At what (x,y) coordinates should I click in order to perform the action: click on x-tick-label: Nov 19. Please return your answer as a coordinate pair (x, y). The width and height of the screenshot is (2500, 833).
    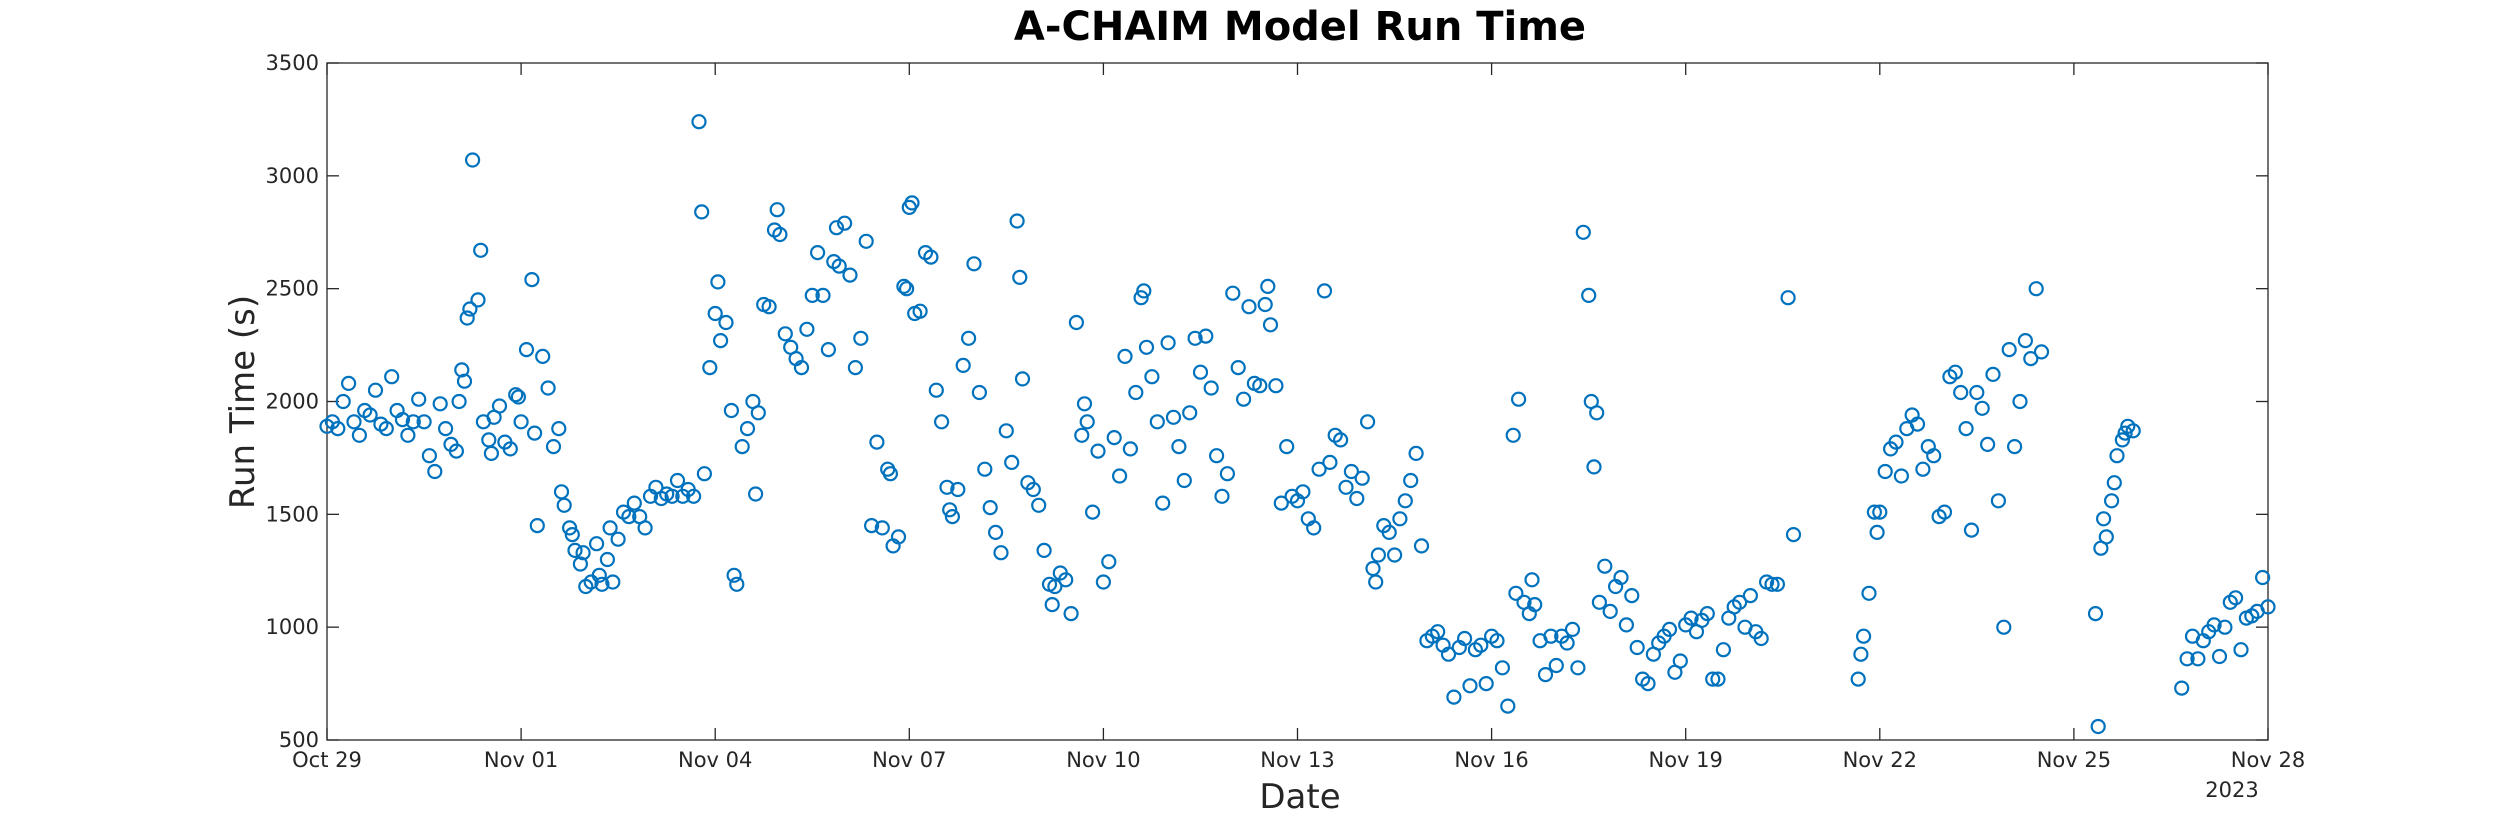
    Looking at the image, I should click on (1686, 760).